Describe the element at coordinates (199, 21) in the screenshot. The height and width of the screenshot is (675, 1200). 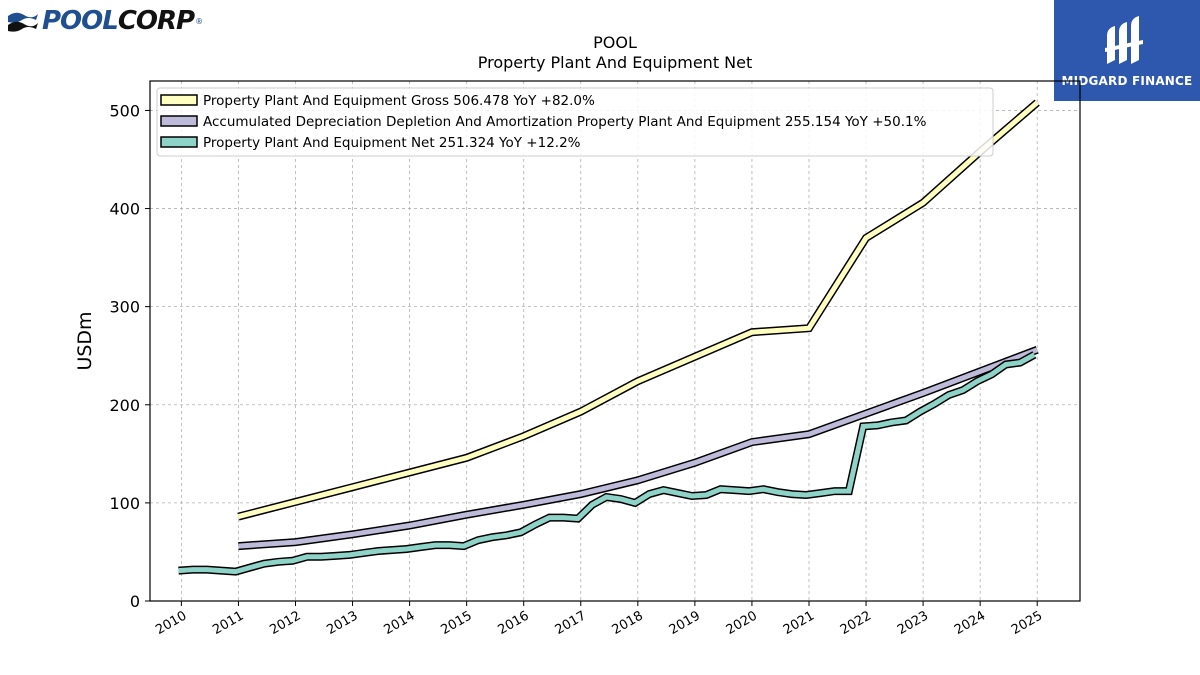
I see `registered-mark: ®` at that location.